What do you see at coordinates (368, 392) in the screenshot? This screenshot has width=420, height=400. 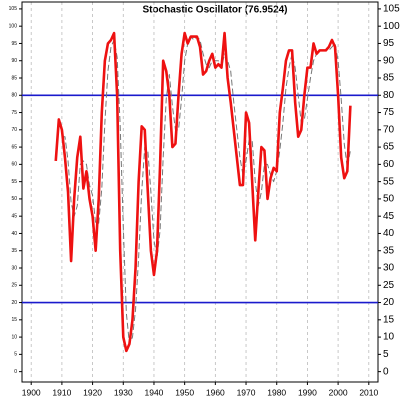 I see `x-tick-label: 2010` at bounding box center [368, 392].